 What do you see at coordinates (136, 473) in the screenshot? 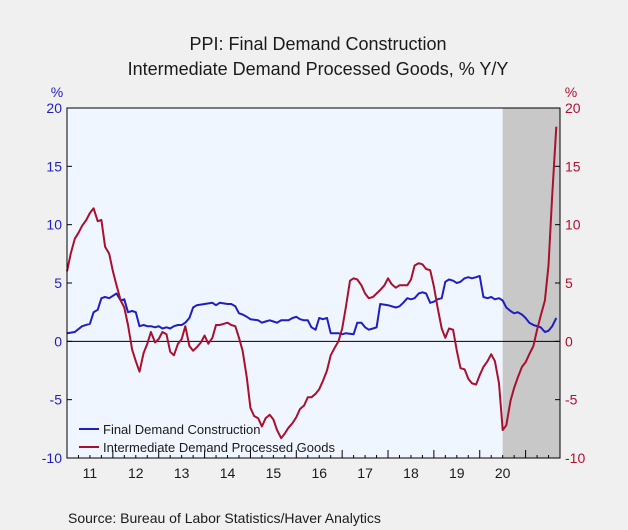
I see `x-tick-label: 12` at bounding box center [136, 473].